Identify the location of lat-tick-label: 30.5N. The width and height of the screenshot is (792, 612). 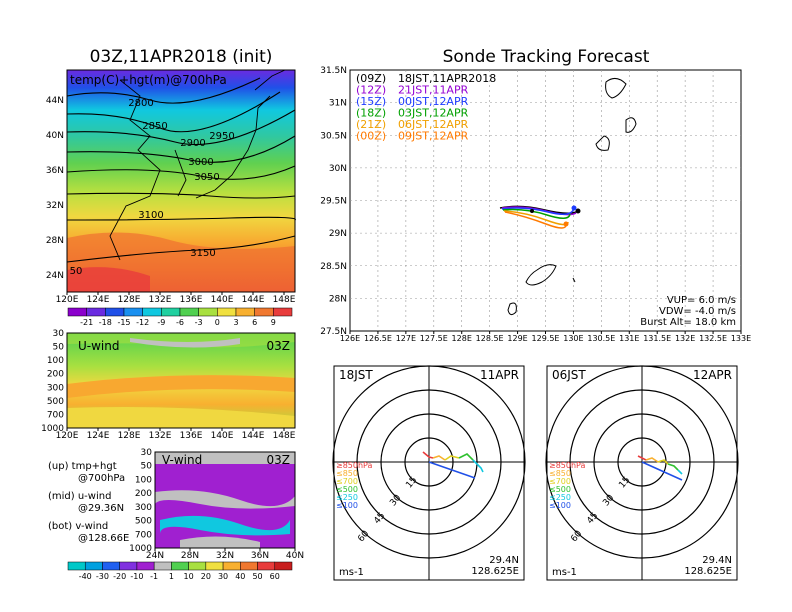
(333, 136).